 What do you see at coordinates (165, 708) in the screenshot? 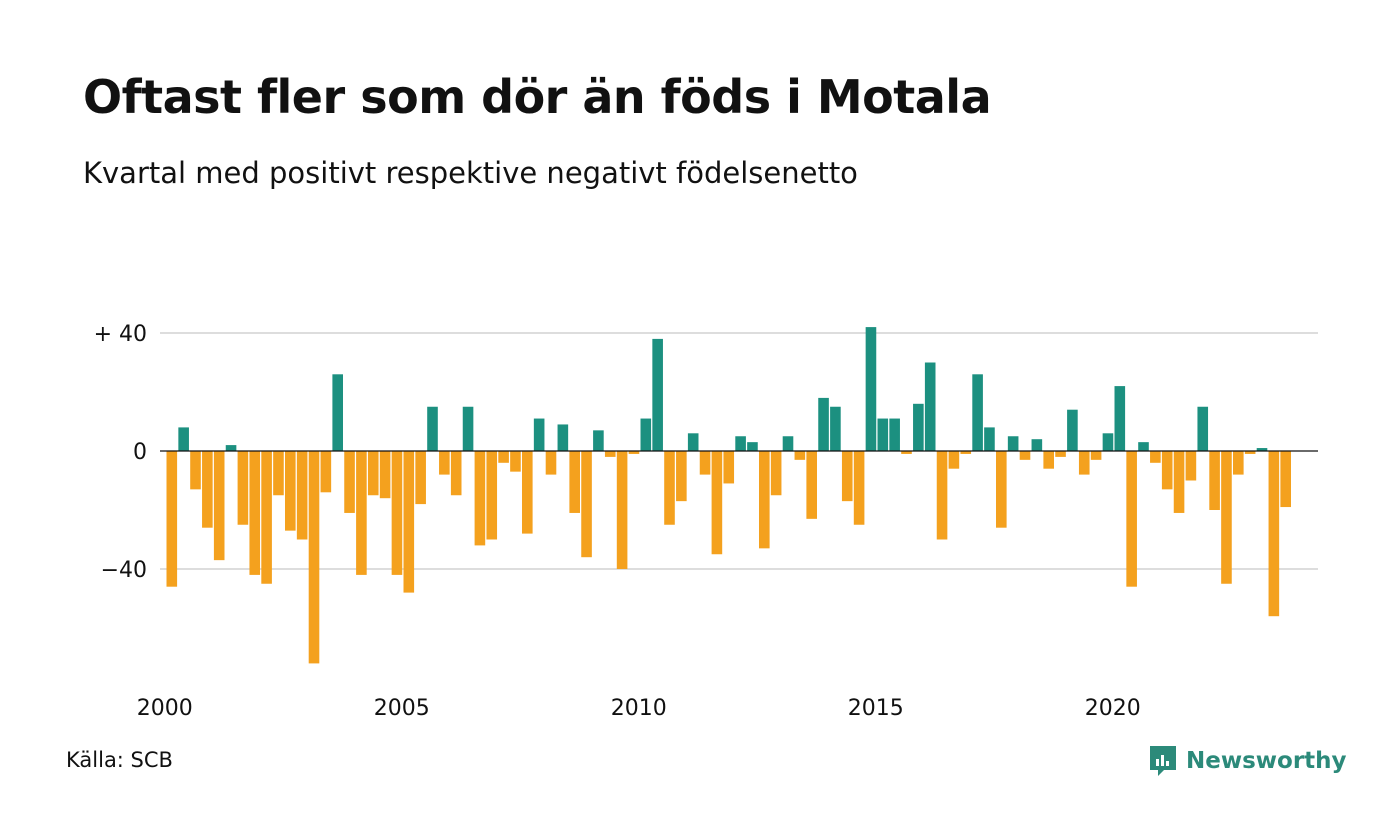
I see `x-tick-label: 2000` at bounding box center [165, 708].